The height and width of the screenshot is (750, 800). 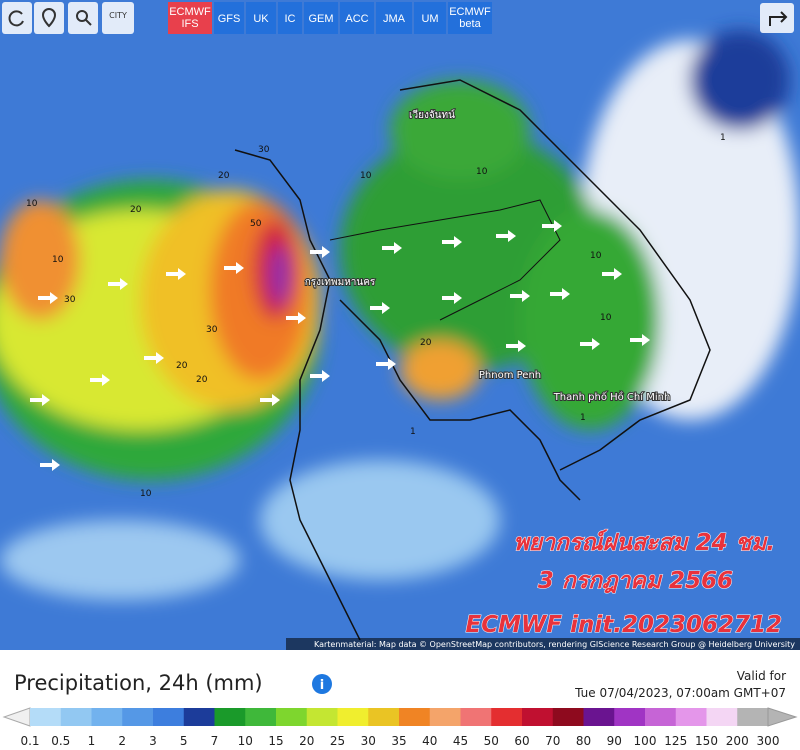 I want to click on city-label: CITY, so click(x=118, y=15).